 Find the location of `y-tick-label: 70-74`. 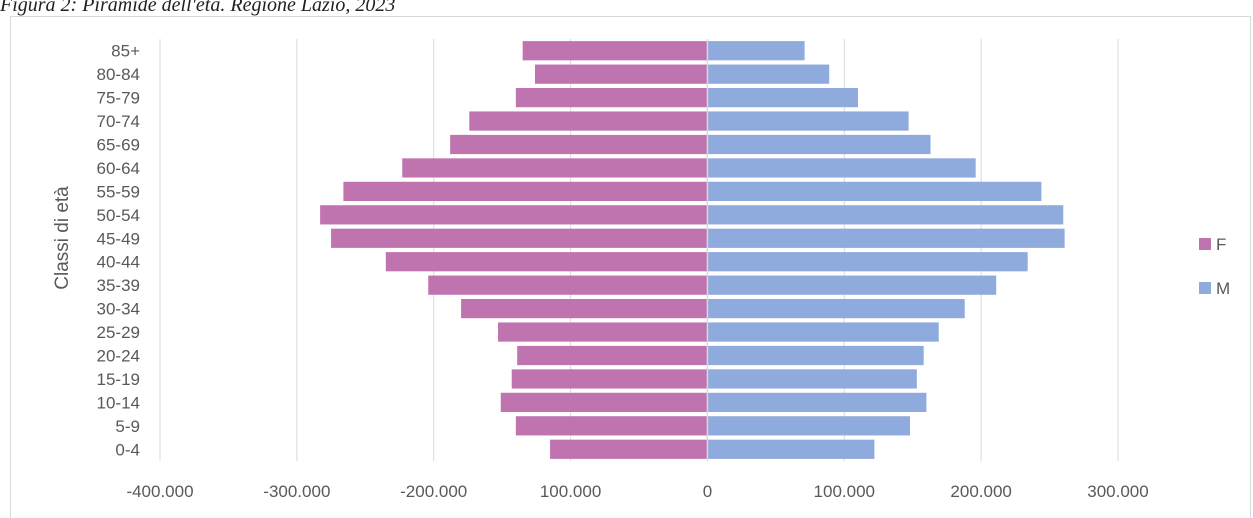

y-tick-label: 70-74 is located at coordinates (118, 121).